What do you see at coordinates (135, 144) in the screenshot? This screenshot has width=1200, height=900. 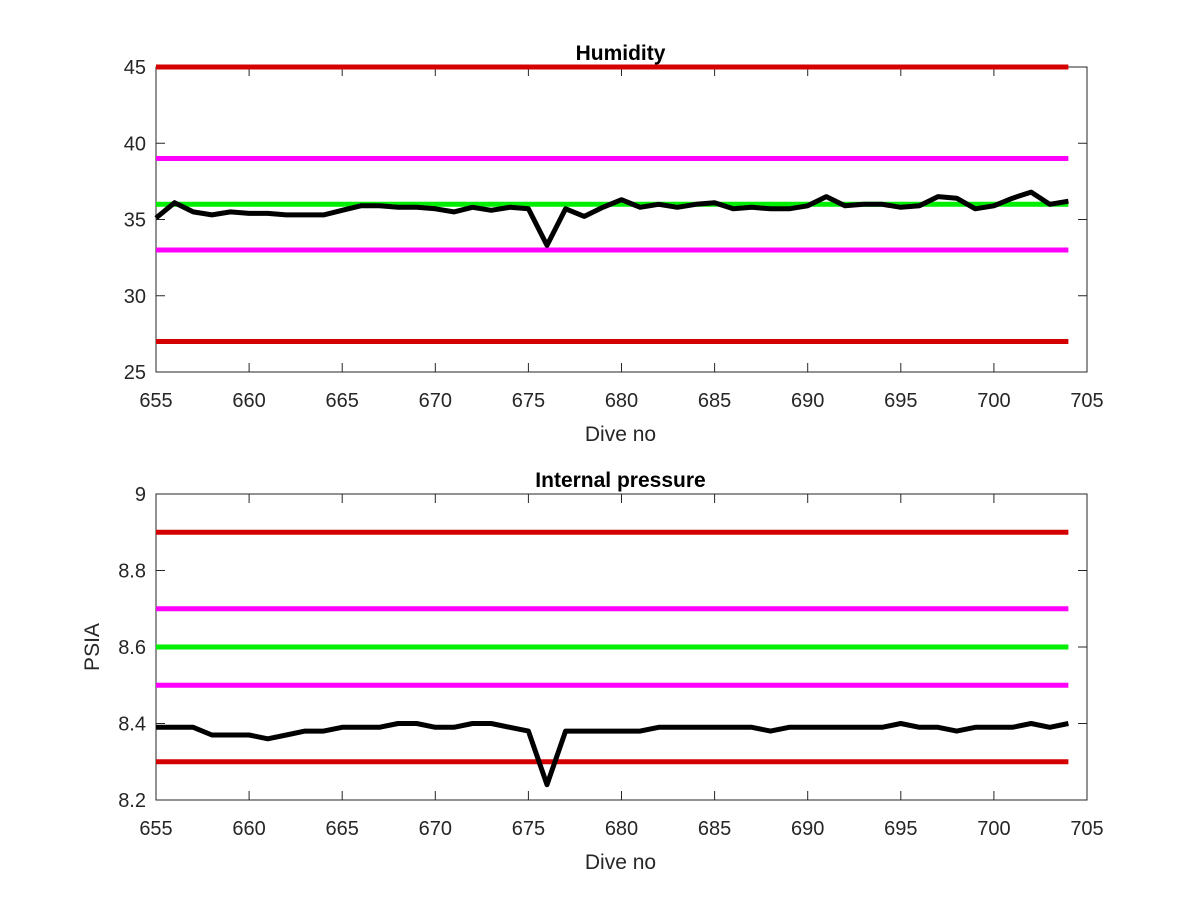 I see `y-tick-label: 40` at bounding box center [135, 144].